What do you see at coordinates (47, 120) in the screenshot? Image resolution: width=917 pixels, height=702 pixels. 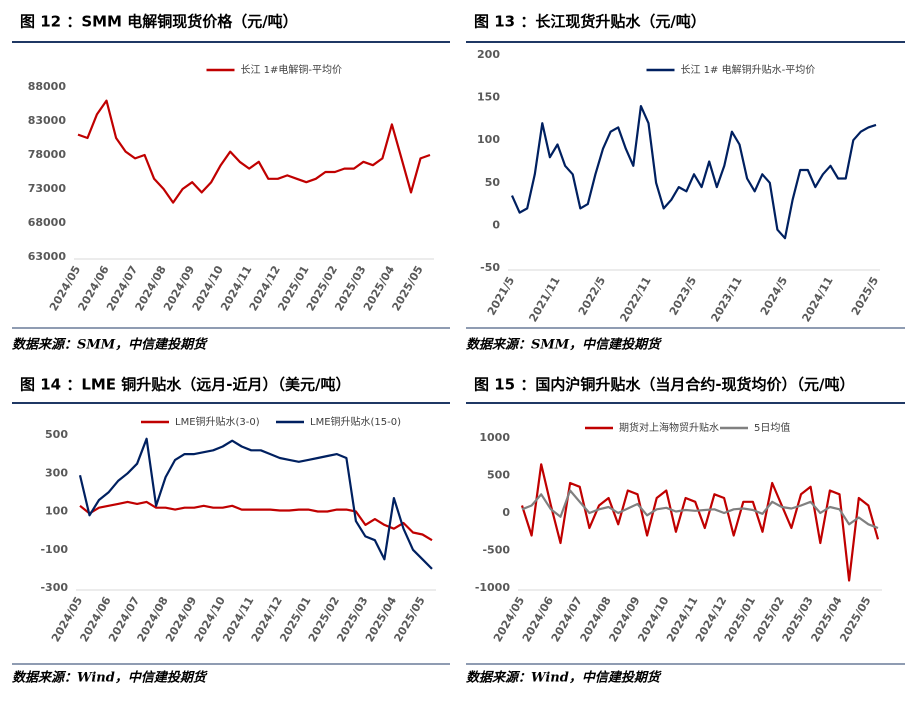 I see `y-tick-label: 83000` at bounding box center [47, 120].